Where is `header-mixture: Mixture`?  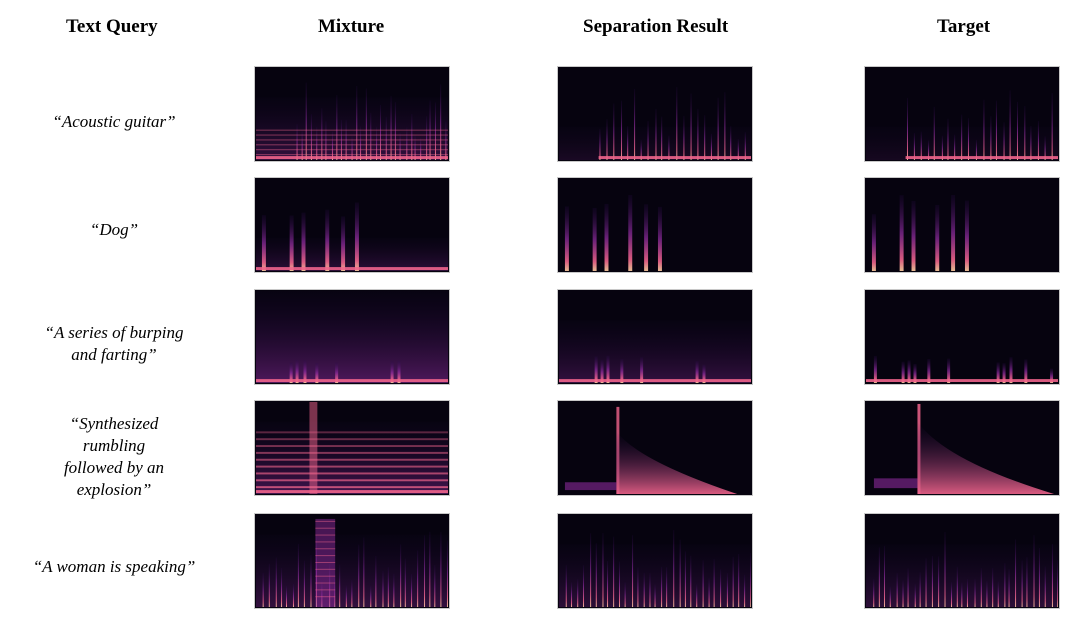 header-mixture: Mixture is located at coordinates (351, 26).